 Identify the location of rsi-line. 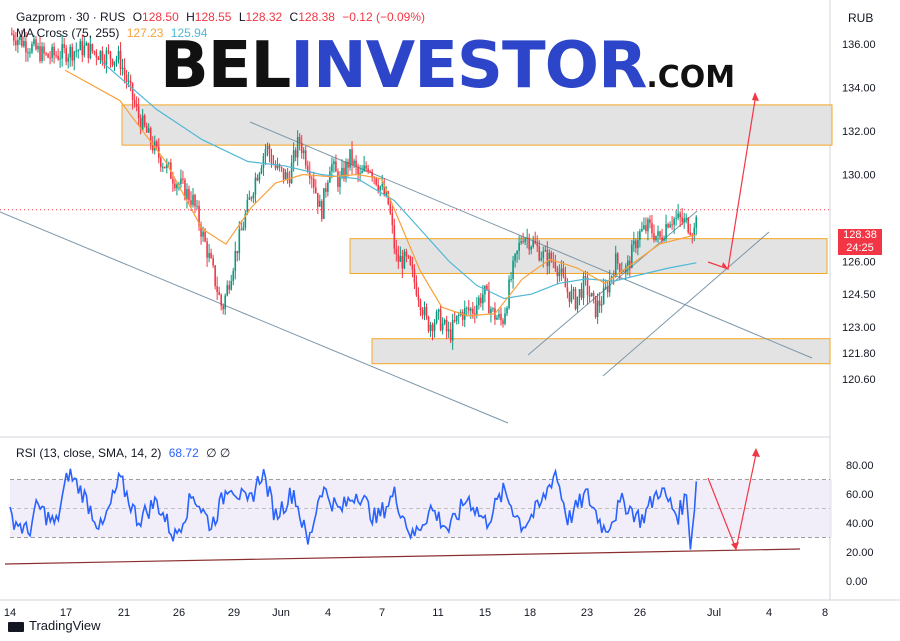
(353, 509).